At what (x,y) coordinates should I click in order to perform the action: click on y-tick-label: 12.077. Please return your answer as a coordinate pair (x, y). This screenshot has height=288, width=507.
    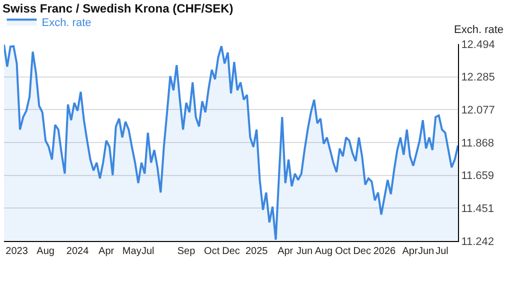
    Looking at the image, I should click on (478, 110).